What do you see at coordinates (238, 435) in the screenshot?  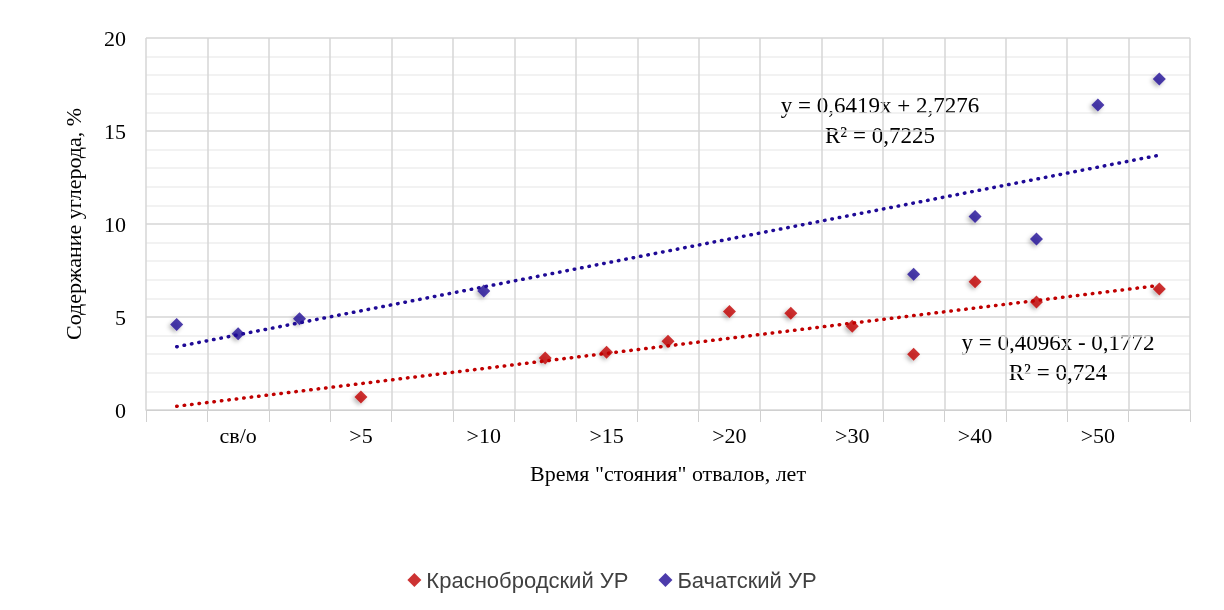 I see `x-tick-label: св/о` at bounding box center [238, 435].